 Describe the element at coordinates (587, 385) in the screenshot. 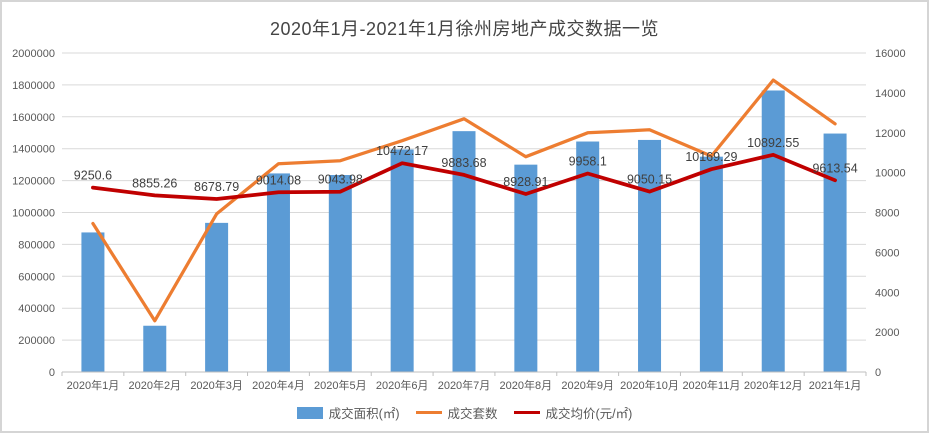

I see `x-axis-category-label: 2020年9月` at that location.